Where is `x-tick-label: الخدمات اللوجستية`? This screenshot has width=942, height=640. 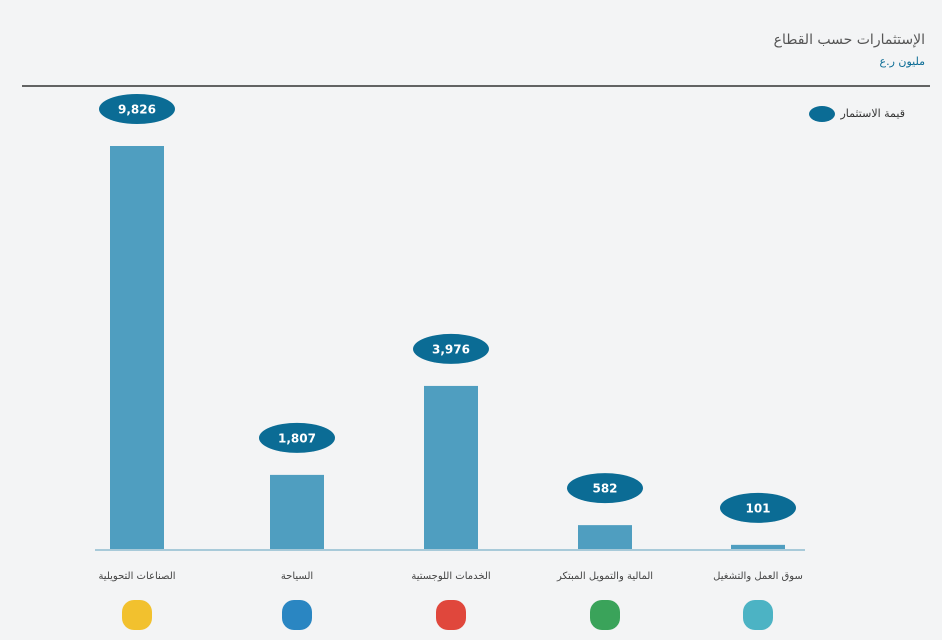
x-tick-label: الخدمات اللوجستية is located at coordinates (450, 576).